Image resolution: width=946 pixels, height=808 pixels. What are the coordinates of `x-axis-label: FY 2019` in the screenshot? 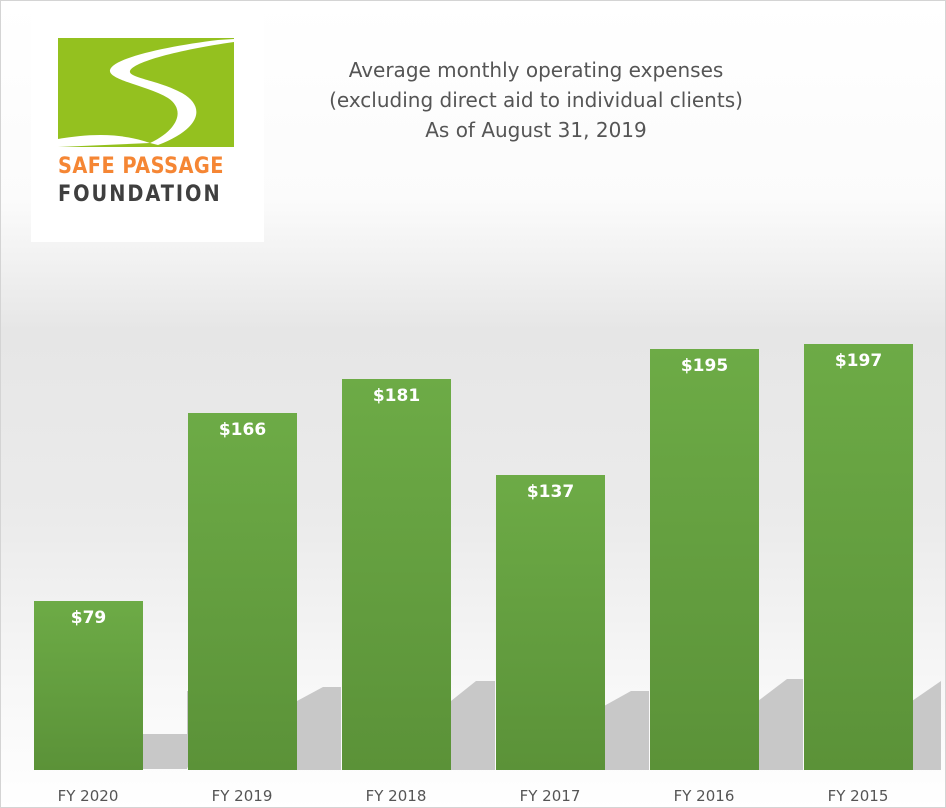 It's located at (242, 796).